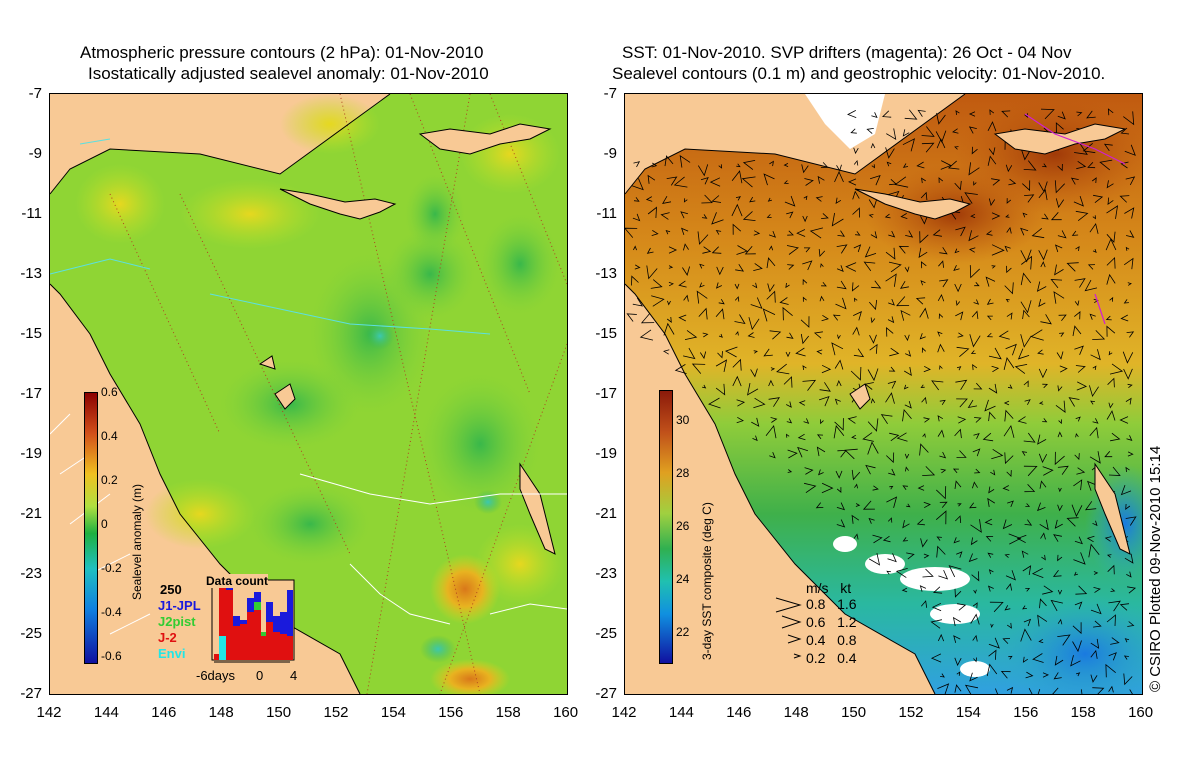 The image size is (1200, 780). Describe the element at coordinates (109, 480) in the screenshot. I see `sealevel-cb-tick: 0.2` at that location.